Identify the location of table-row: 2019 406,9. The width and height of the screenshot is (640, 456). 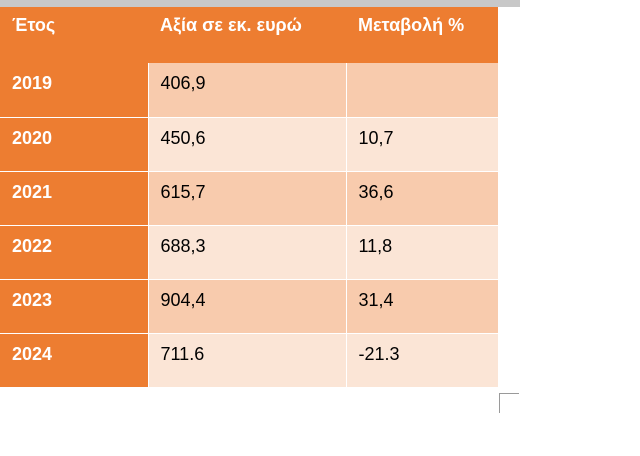
(249, 90).